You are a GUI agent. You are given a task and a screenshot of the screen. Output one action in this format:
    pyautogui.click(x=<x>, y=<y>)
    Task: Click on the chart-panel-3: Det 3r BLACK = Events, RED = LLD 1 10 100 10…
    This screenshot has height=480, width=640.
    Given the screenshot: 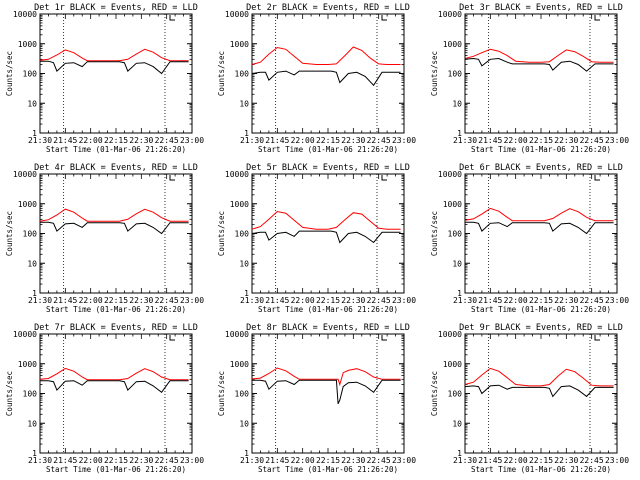 What is the action you would take?
    pyautogui.click(x=529, y=78)
    